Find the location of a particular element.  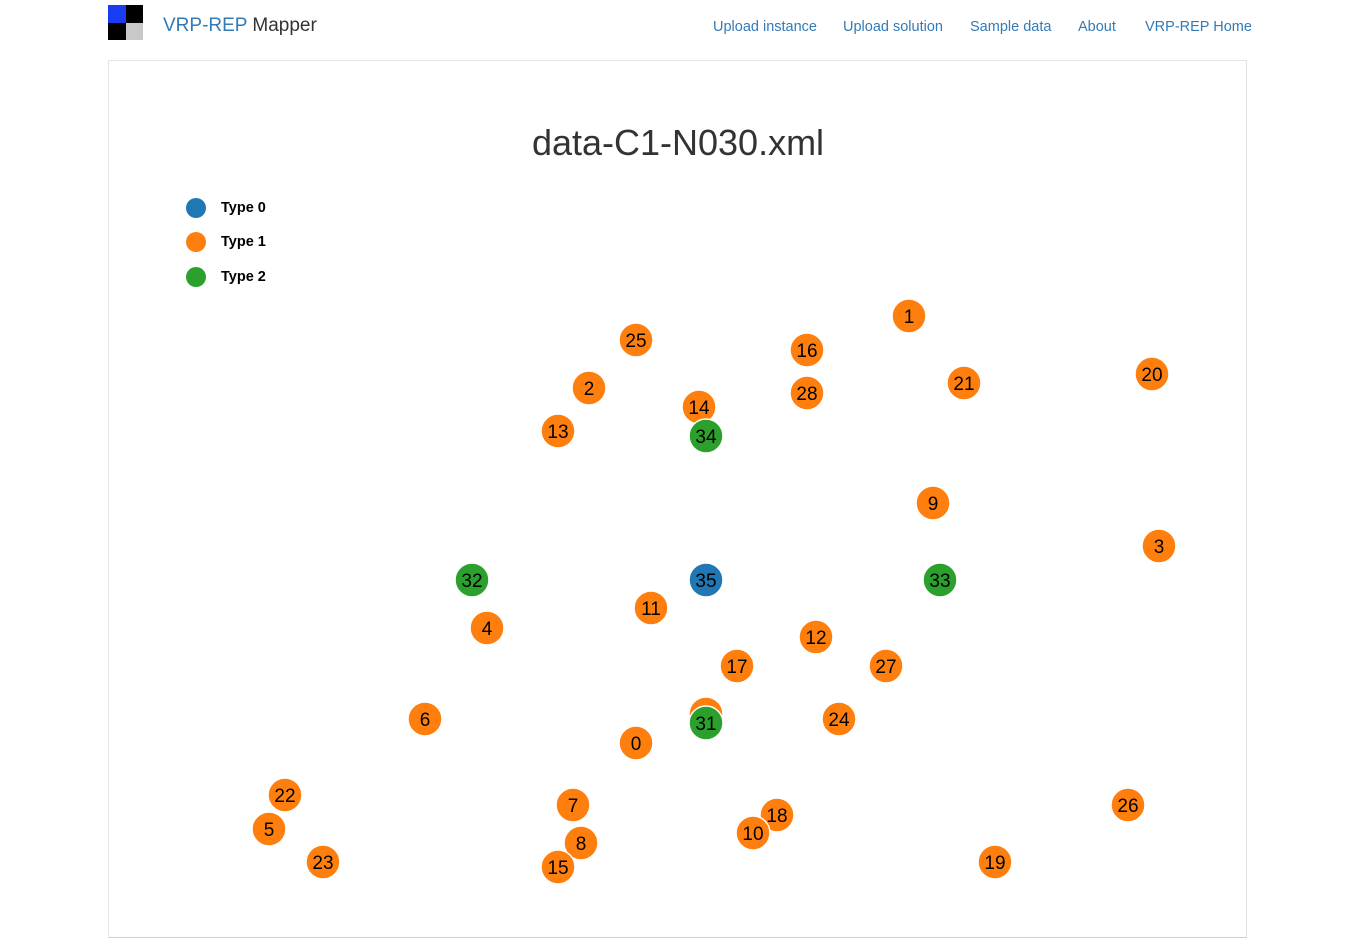

node-22: 22 is located at coordinates (285, 795).